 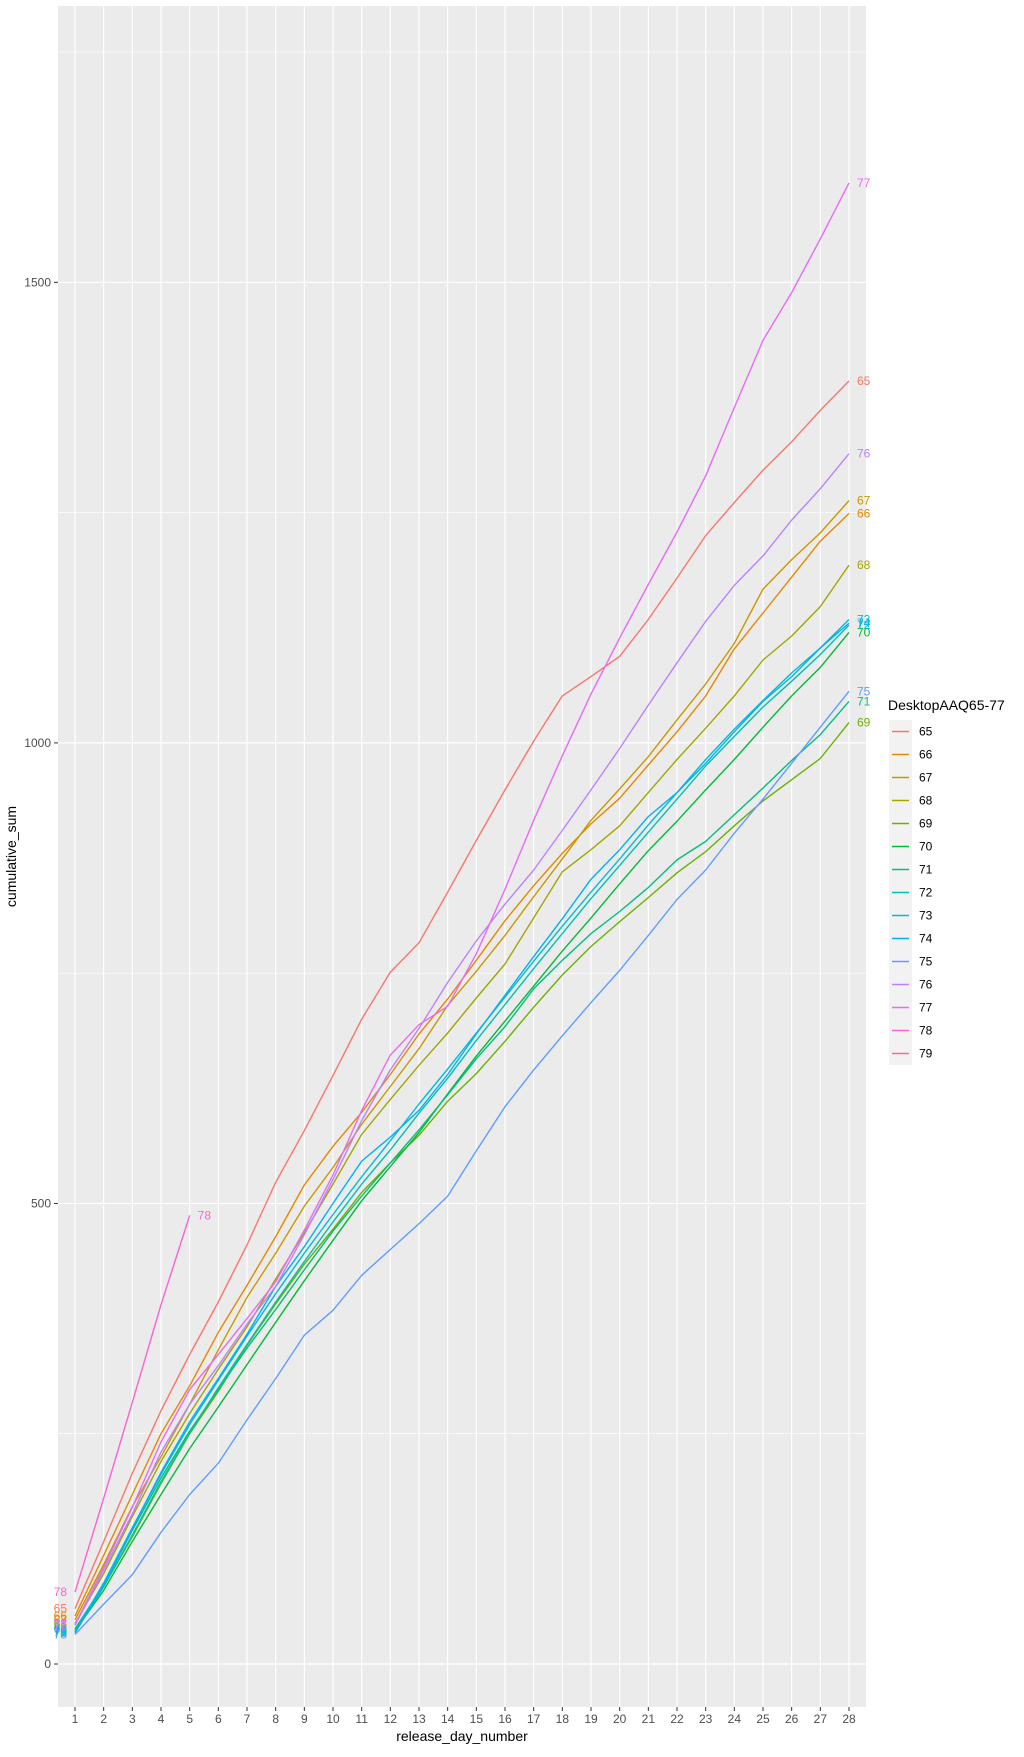 I want to click on legend-label-79: 79, so click(x=926, y=1054).